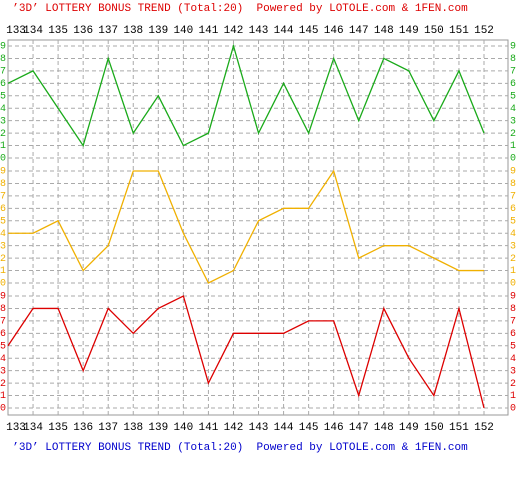 The width and height of the screenshot is (518, 500). Describe the element at coordinates (259, 428) in the screenshot. I see `x-tick-label-bottom: 143` at that location.